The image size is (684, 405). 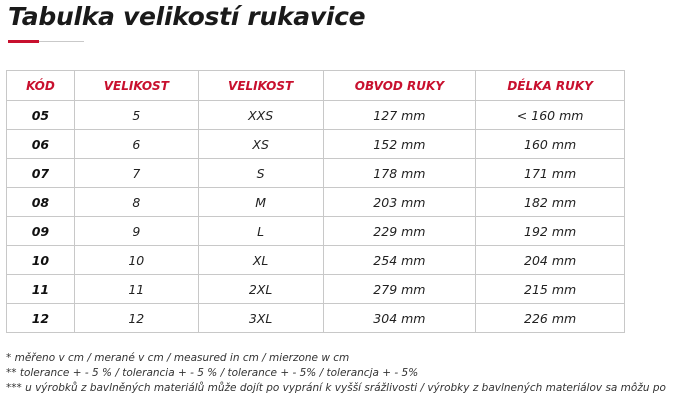 I want to click on cell-size-letter: XXS, so click(x=260, y=115).